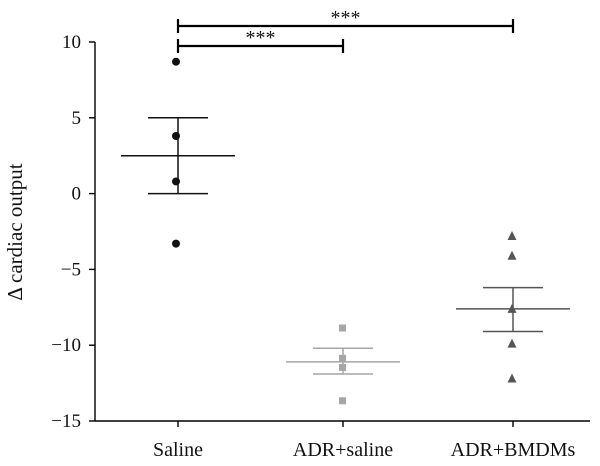 Image resolution: width=600 pixels, height=466 pixels. What do you see at coordinates (77, 118) in the screenshot?
I see `y-tick-label: 5` at bounding box center [77, 118].